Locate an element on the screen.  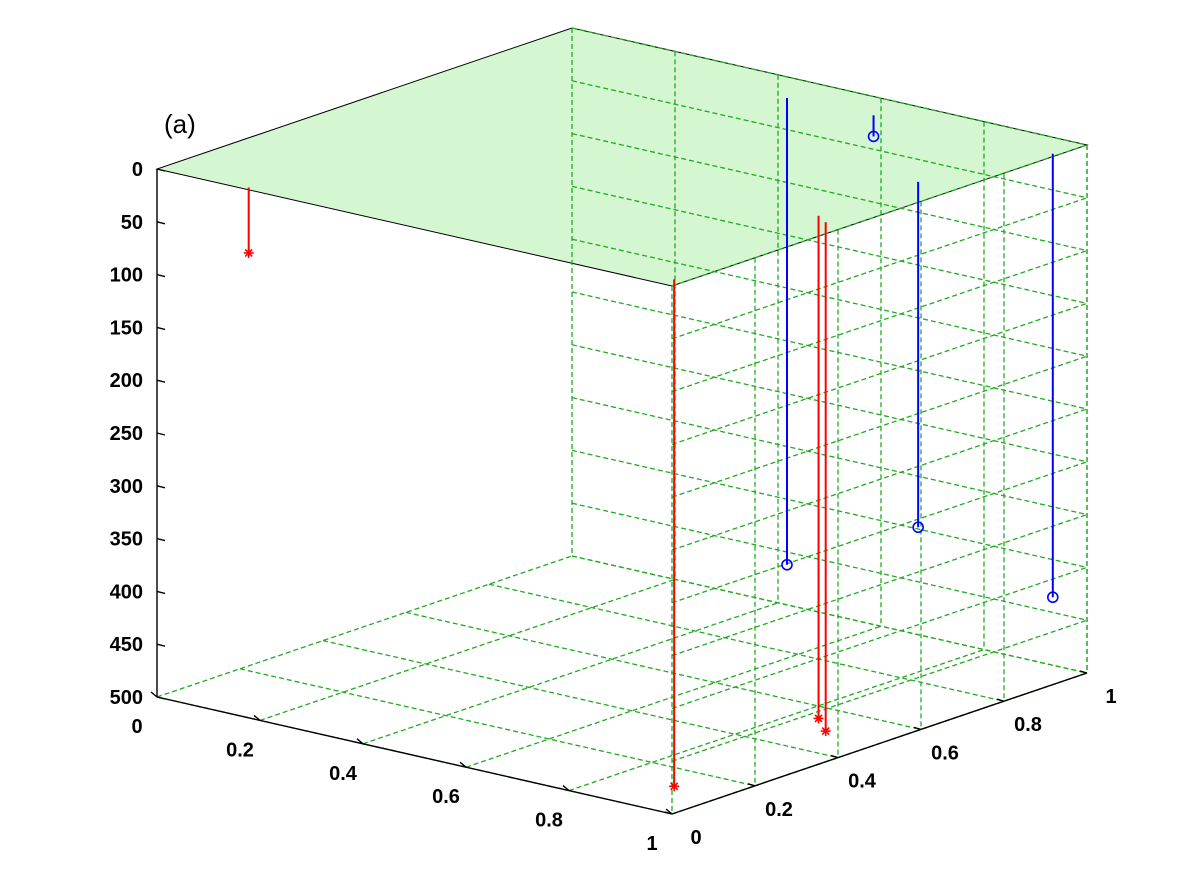
y-tick-label: 0.4 is located at coordinates (862, 782).